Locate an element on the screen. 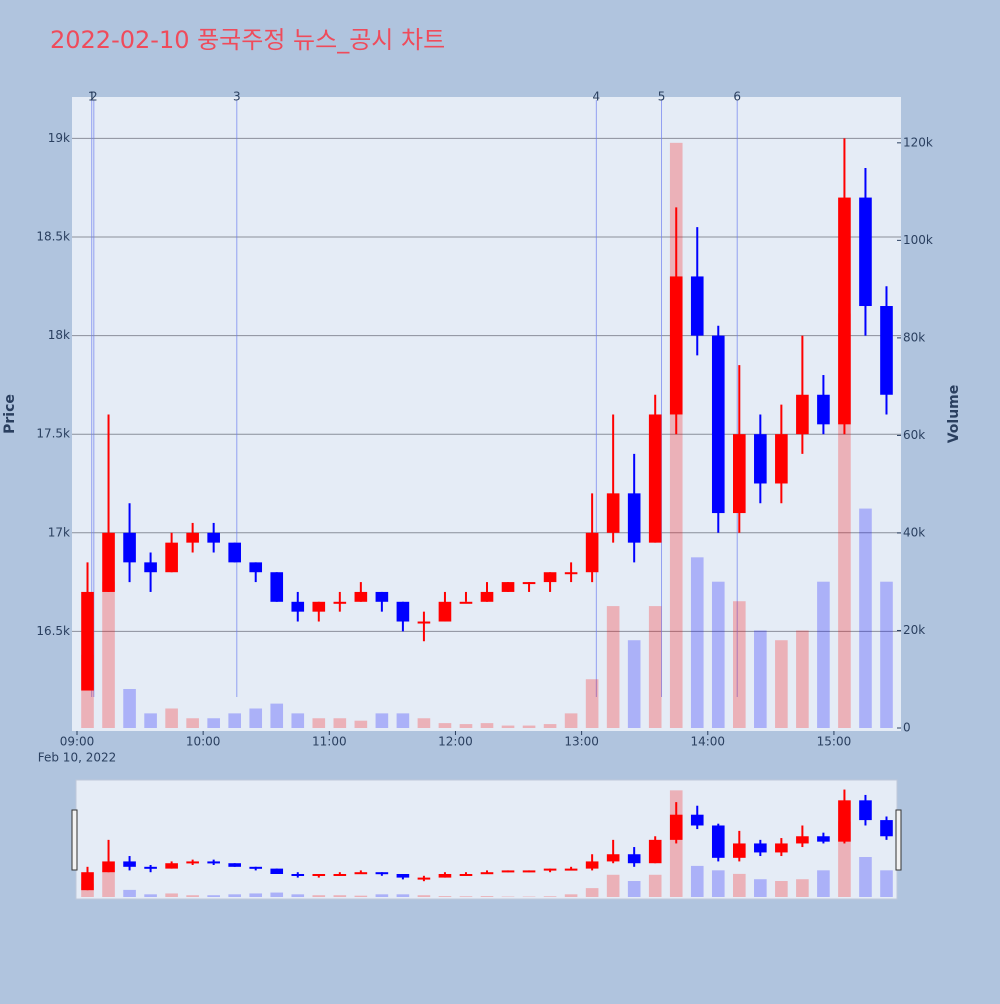 The image size is (1000, 1004). x-tick-label: 14:00 is located at coordinates (707, 742).